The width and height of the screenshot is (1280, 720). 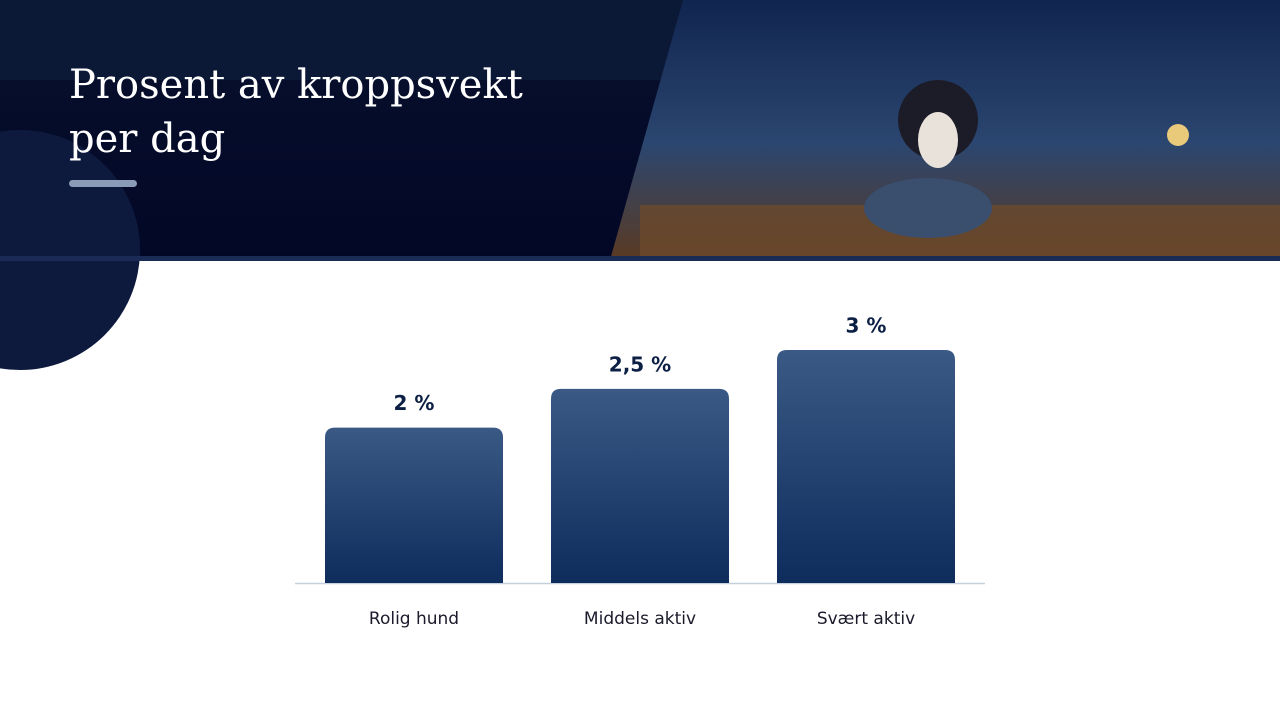 What do you see at coordinates (938, 140) in the screenshot?
I see `dog-face` at bounding box center [938, 140].